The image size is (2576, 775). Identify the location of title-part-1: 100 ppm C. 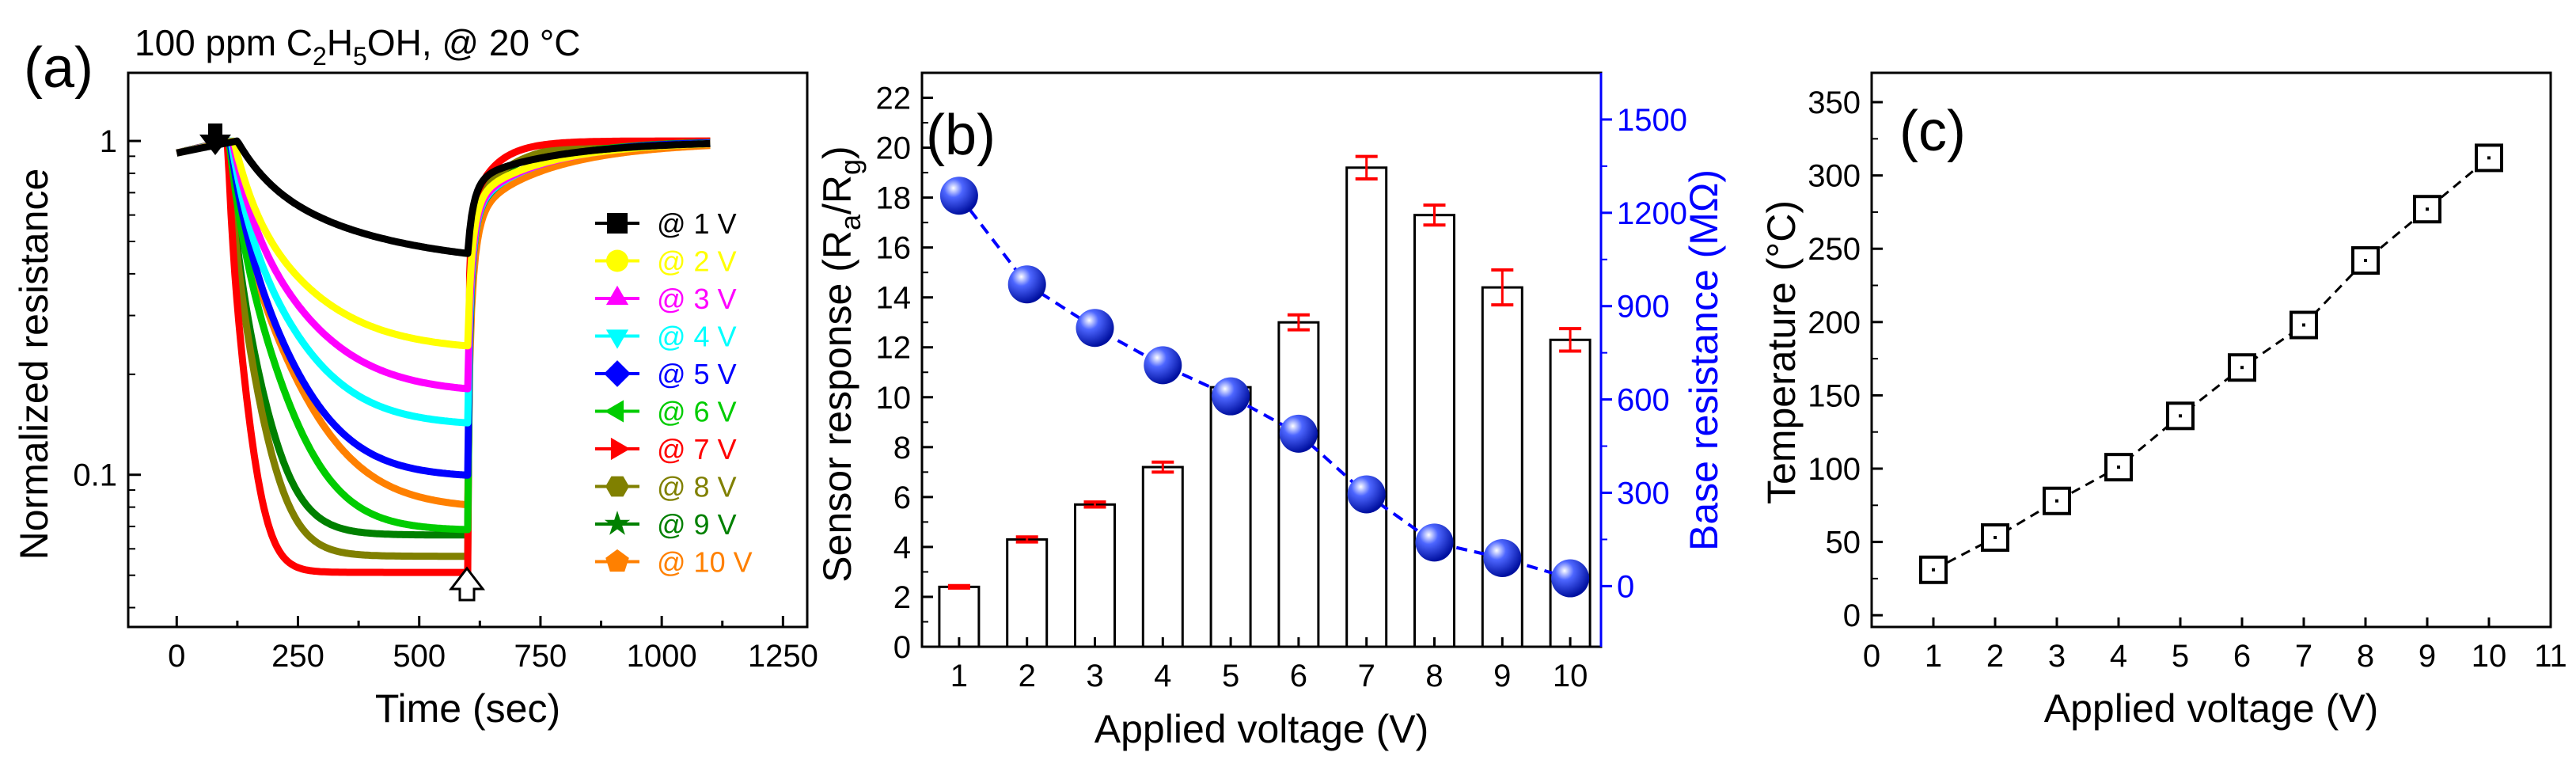
(224, 42).